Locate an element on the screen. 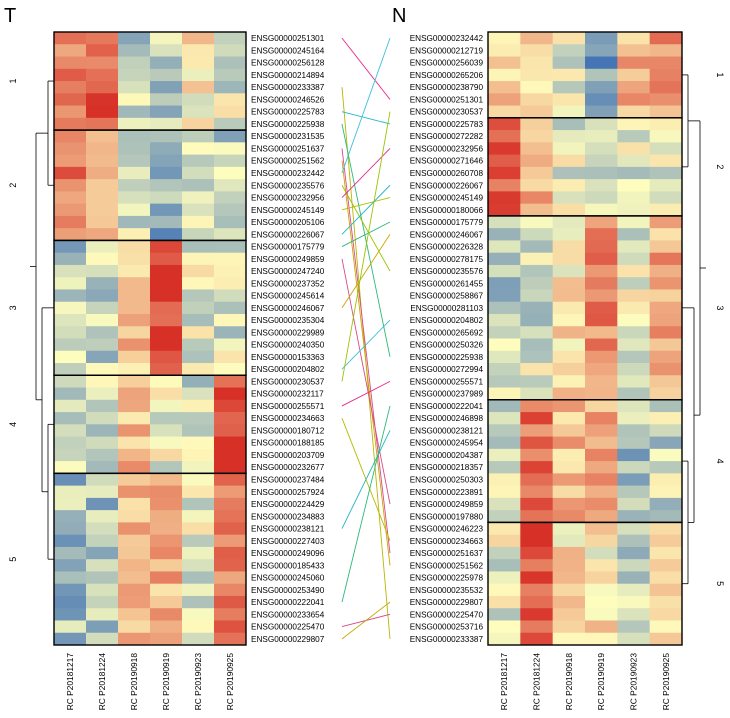 This screenshot has width=730, height=718. right-column-label: RC P20190919 is located at coordinates (601, 682).